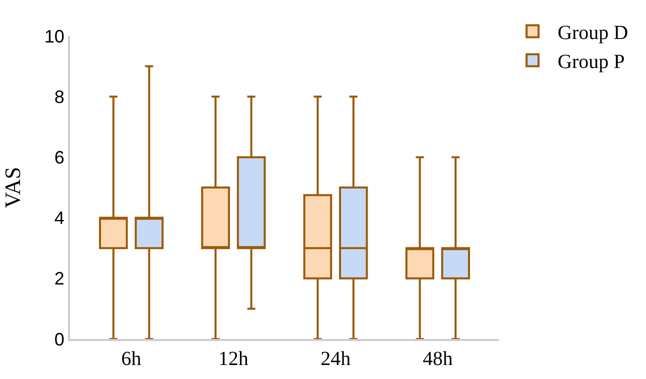 The image size is (646, 379). I want to click on legend-label: Group D, so click(593, 33).